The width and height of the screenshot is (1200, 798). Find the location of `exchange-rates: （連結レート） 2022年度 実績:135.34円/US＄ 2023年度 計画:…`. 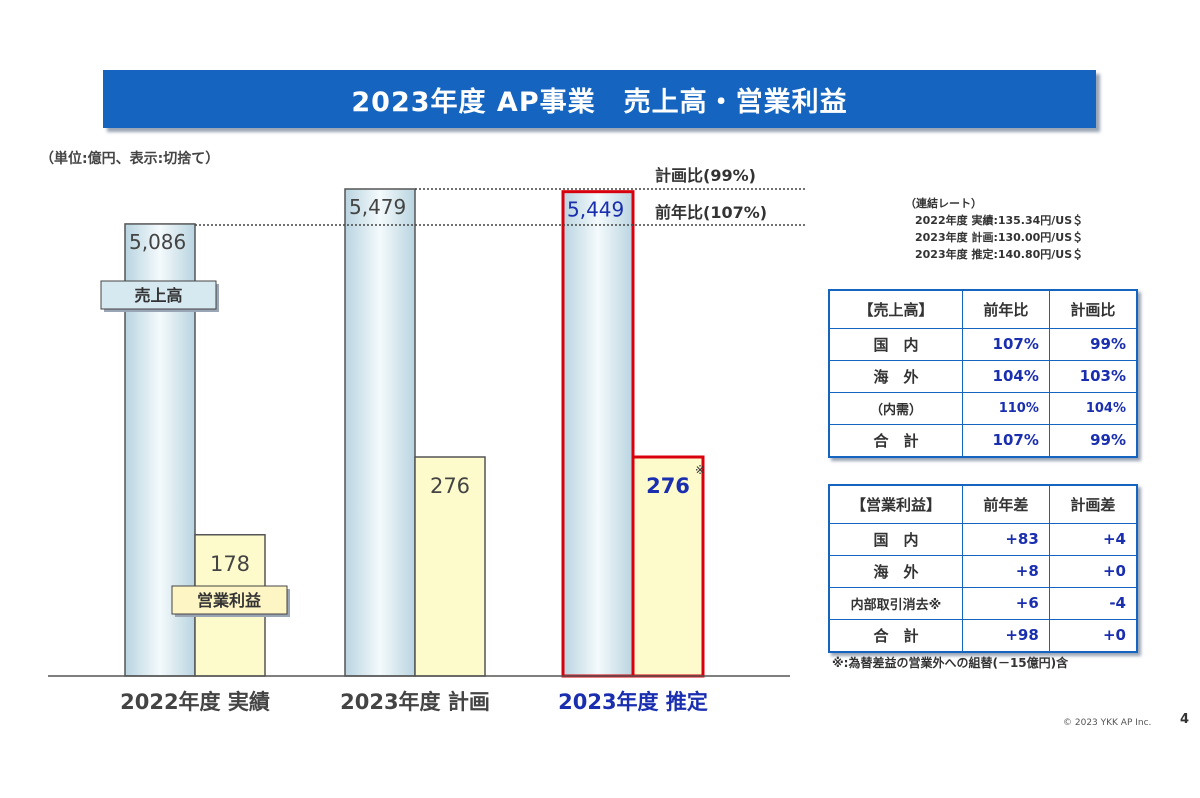

exchange-rates: （連結レート） 2022年度 実績:135.34円/US＄ 2023年度 計画:… is located at coordinates (994, 229).